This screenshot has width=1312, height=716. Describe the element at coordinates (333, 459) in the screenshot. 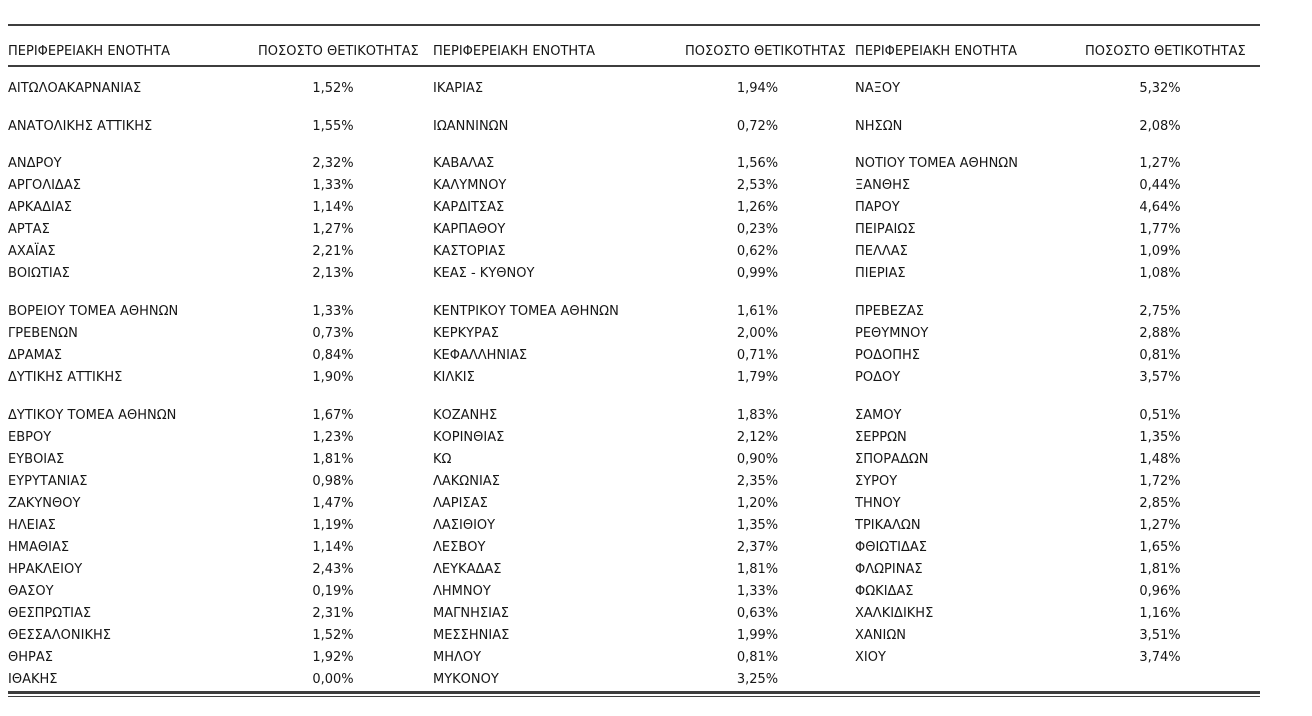

I see `positivity-cell: 1,81%` at that location.